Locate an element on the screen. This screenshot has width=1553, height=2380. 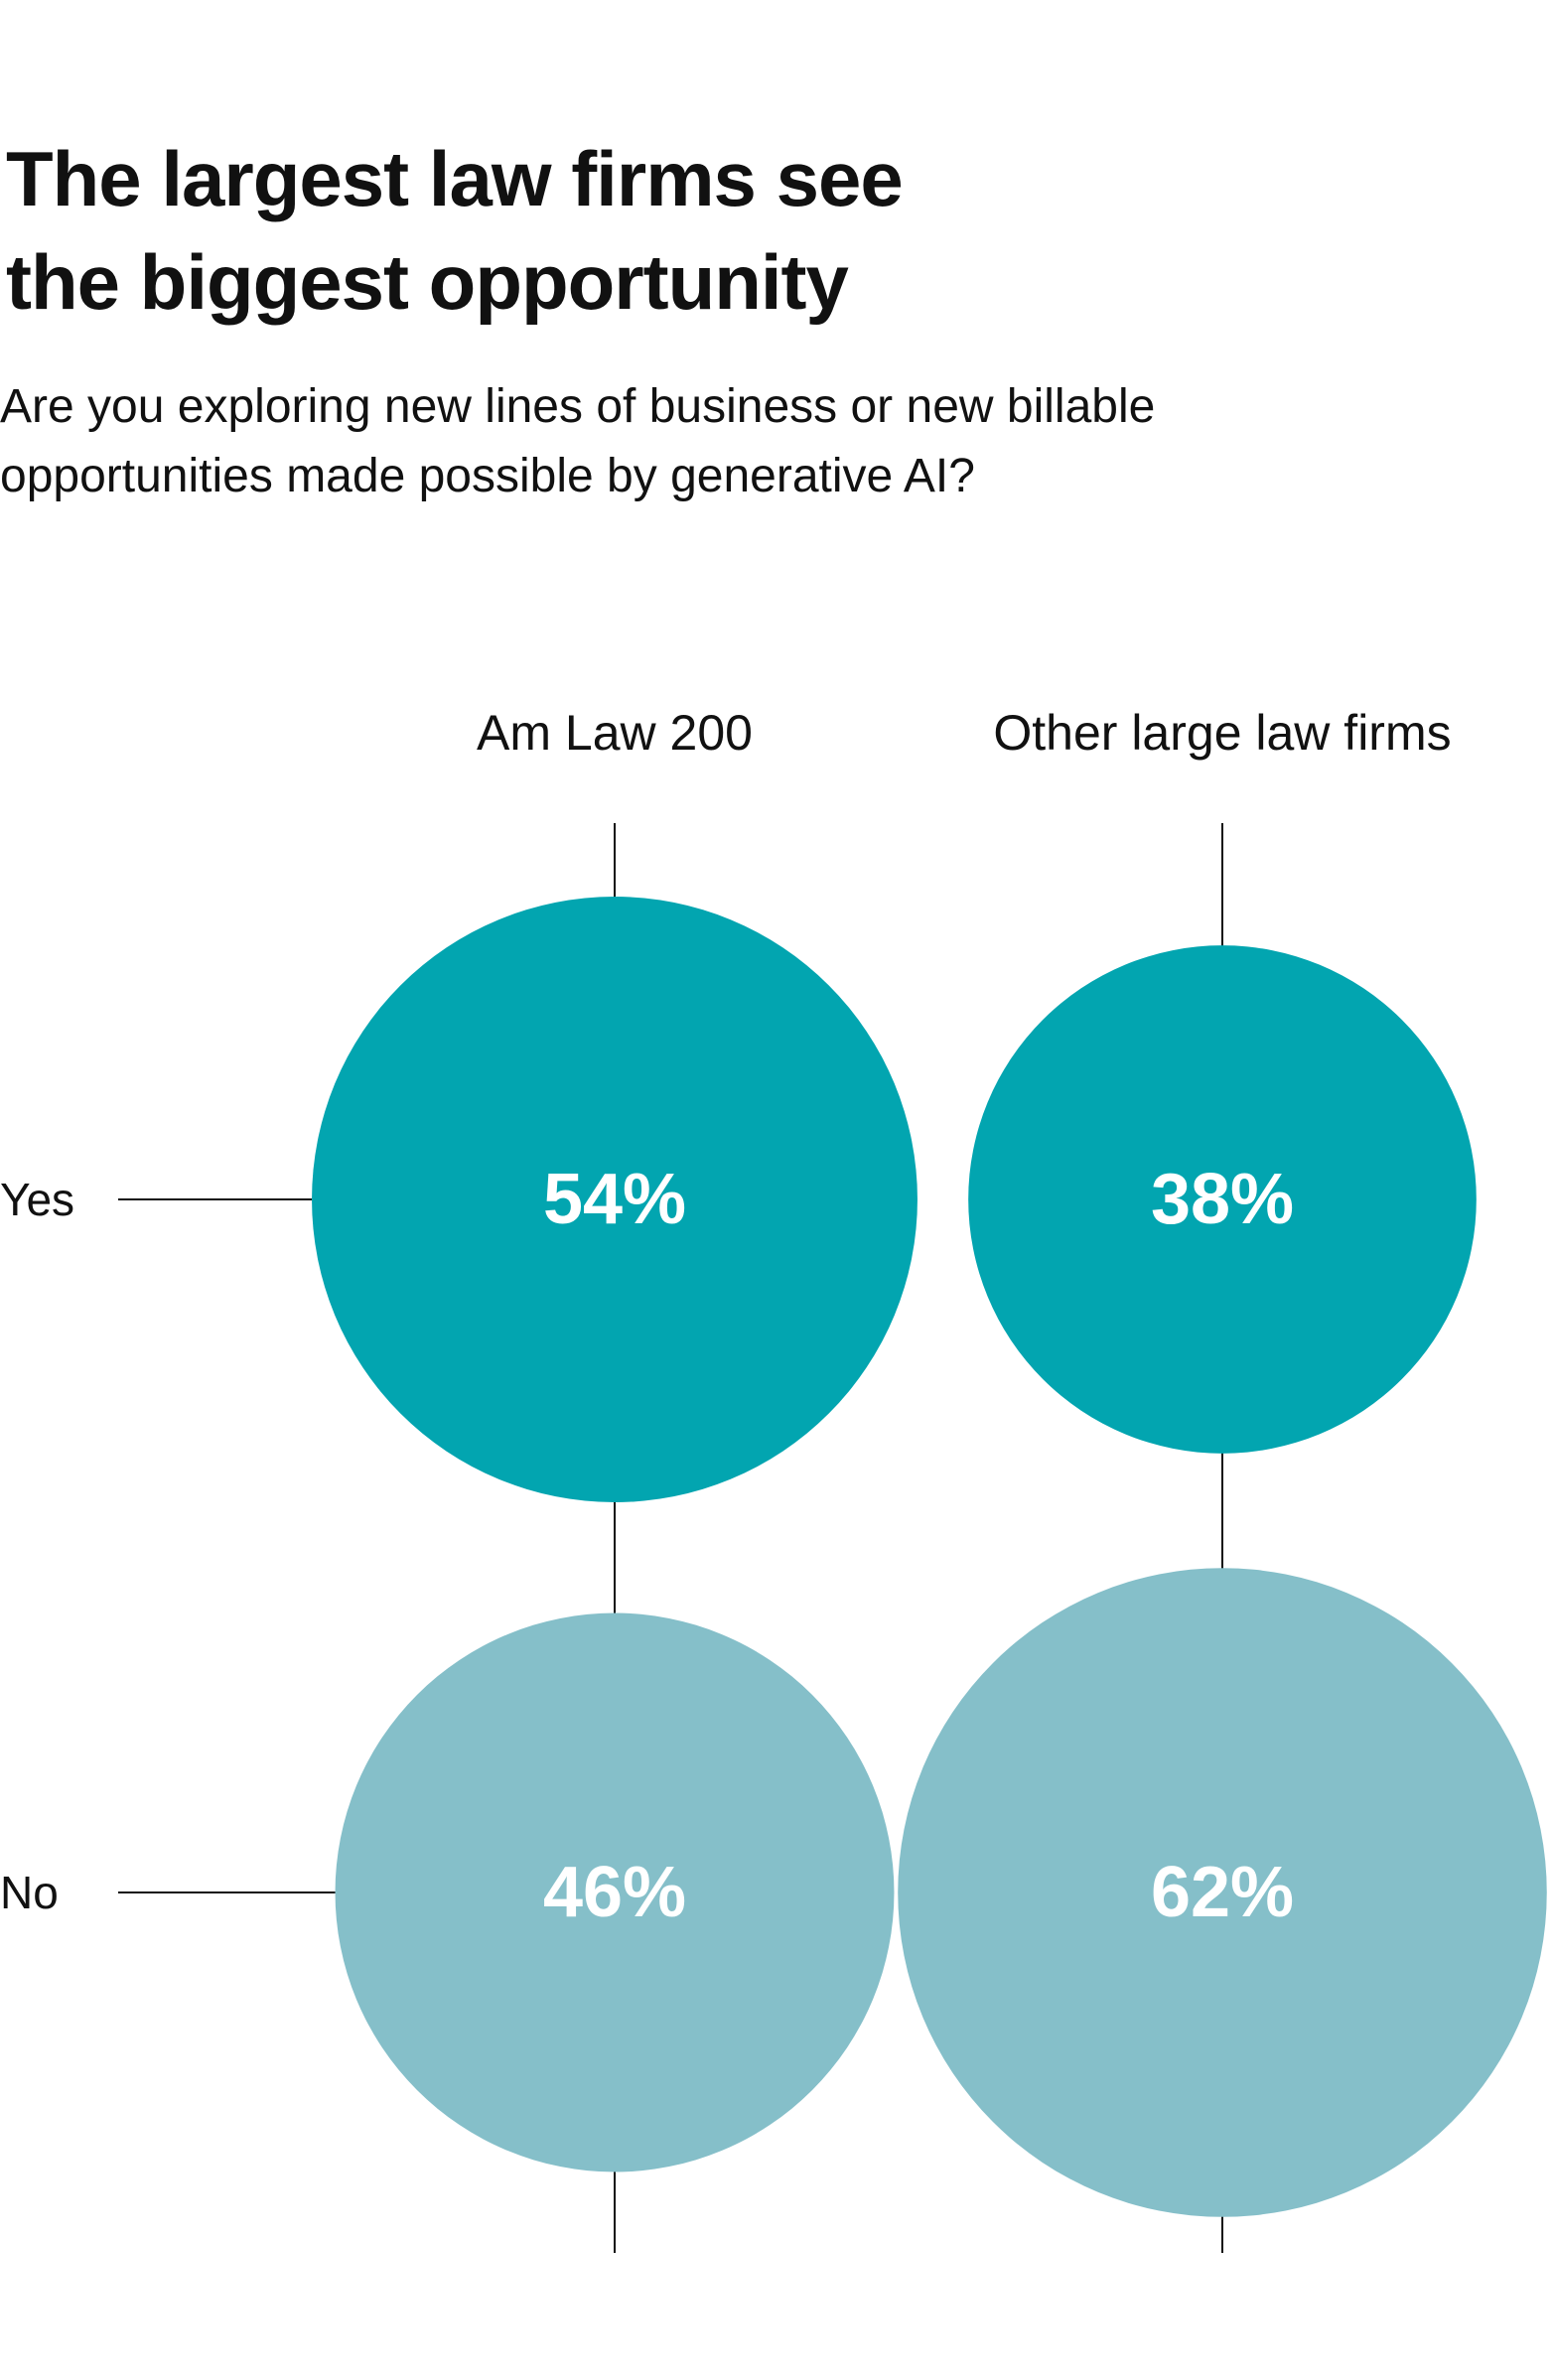
bubble-value-label: 54% is located at coordinates (614, 1199).